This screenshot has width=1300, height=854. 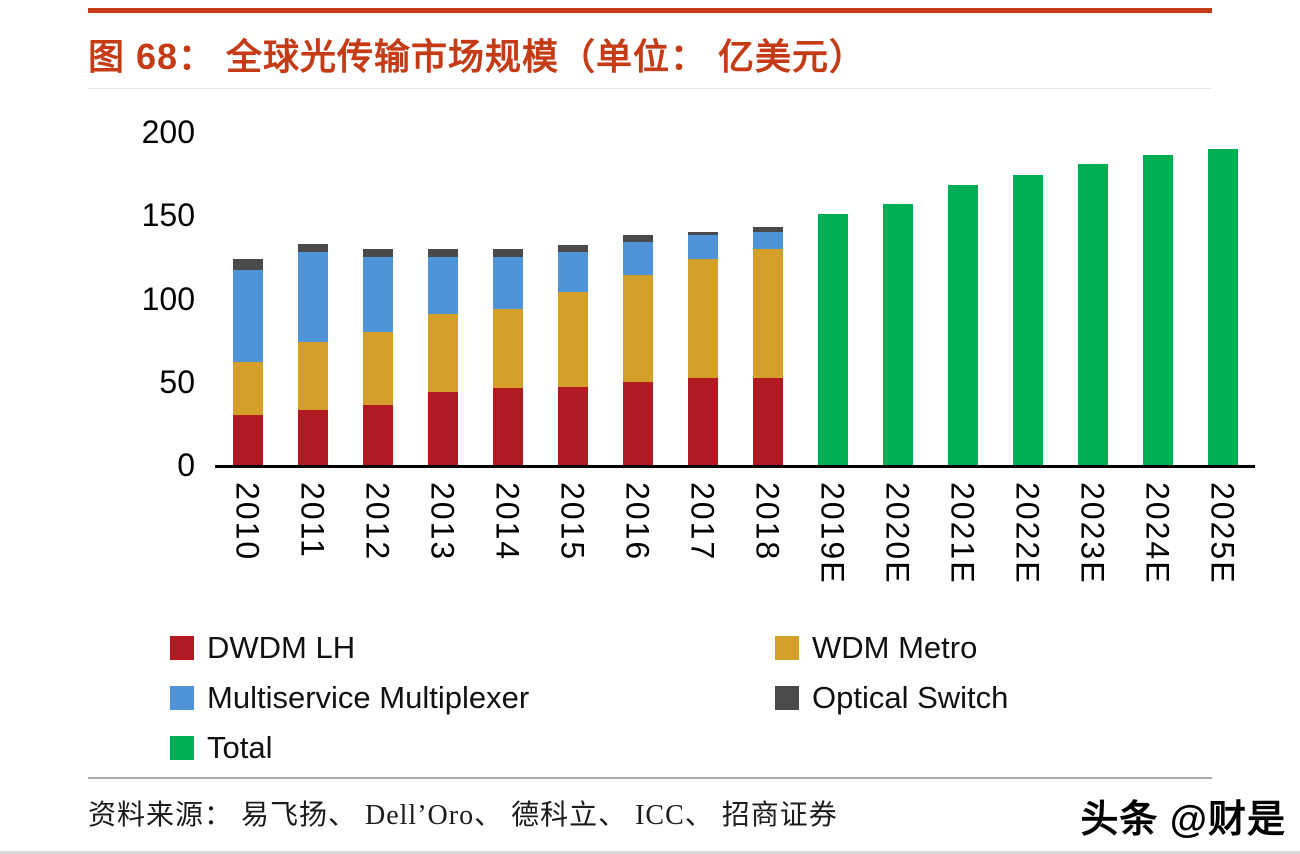 What do you see at coordinates (312, 533) in the screenshot?
I see `x-label-cell: 2011` at bounding box center [312, 533].